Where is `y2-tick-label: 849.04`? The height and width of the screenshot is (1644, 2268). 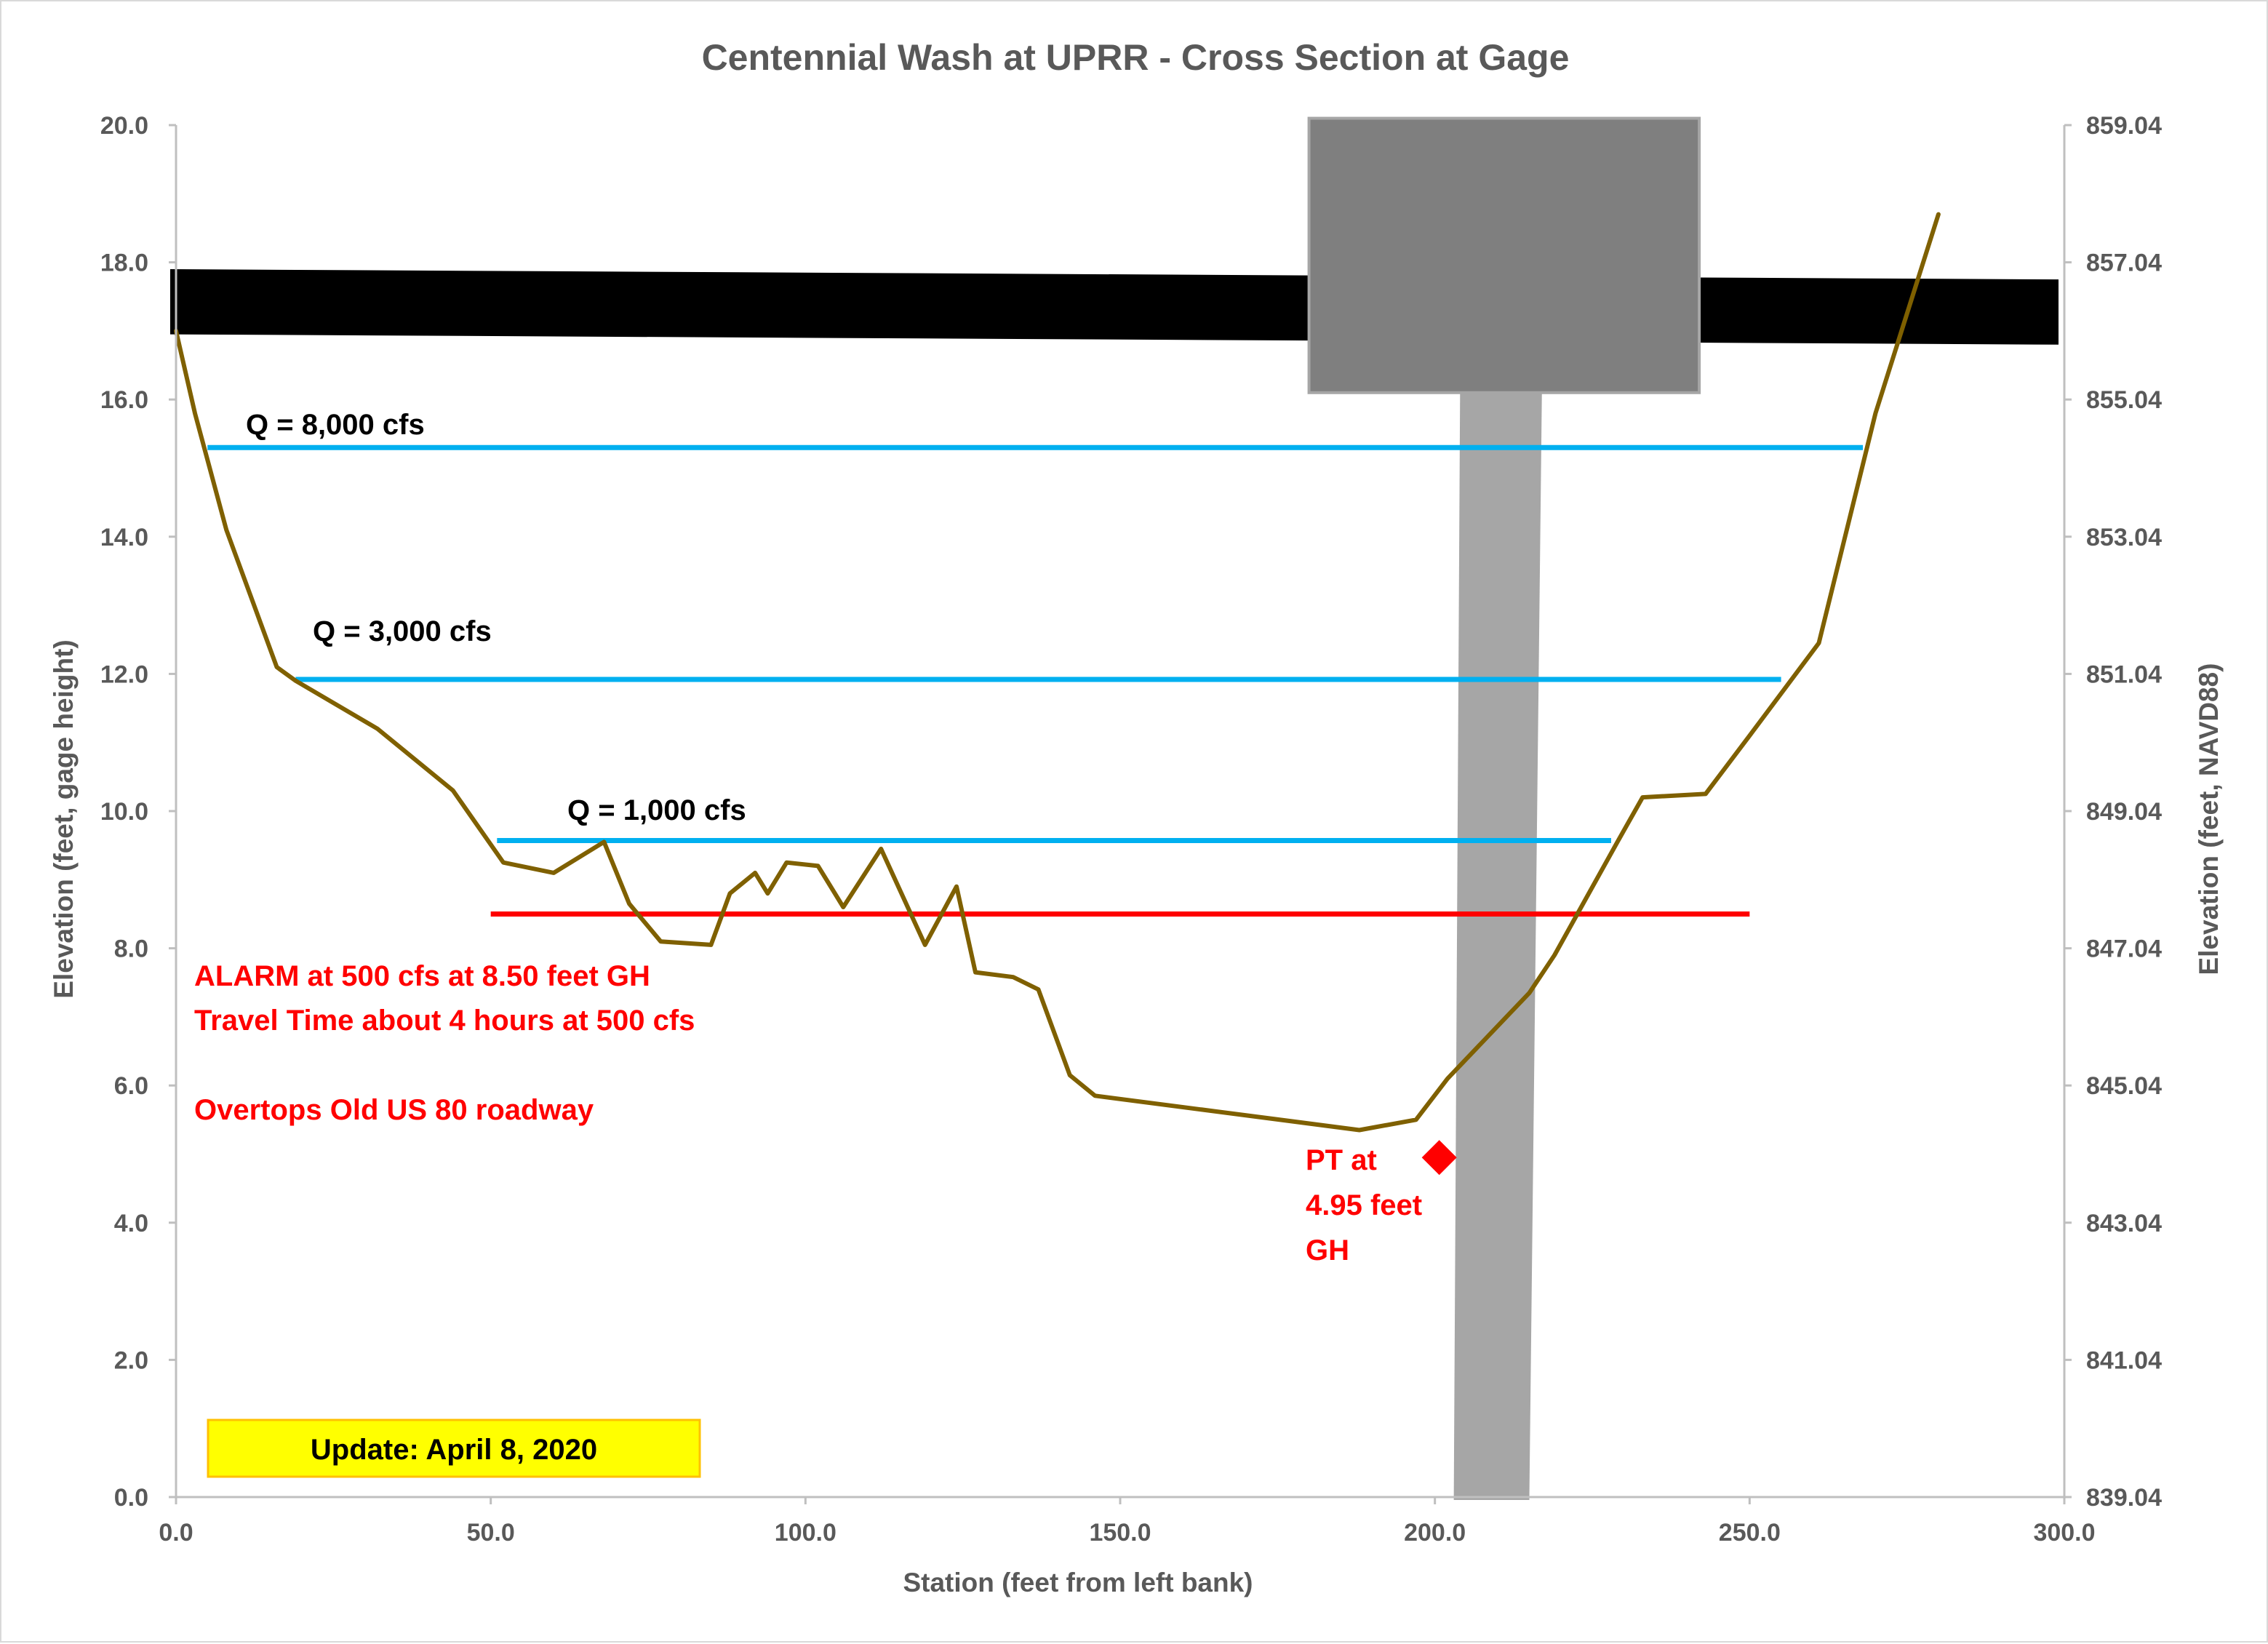 y2-tick-label: 849.04 is located at coordinates (2124, 812).